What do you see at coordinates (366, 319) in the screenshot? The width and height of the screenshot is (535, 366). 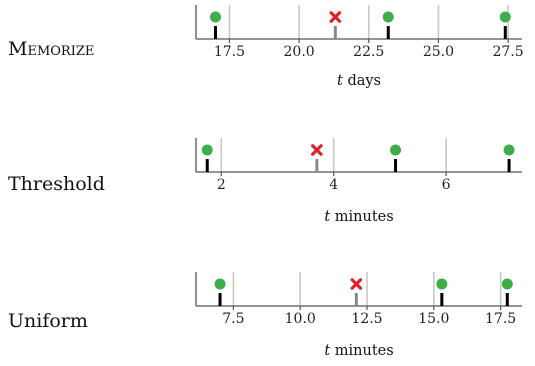 I see `x-tick-label: 12.5` at bounding box center [366, 319].